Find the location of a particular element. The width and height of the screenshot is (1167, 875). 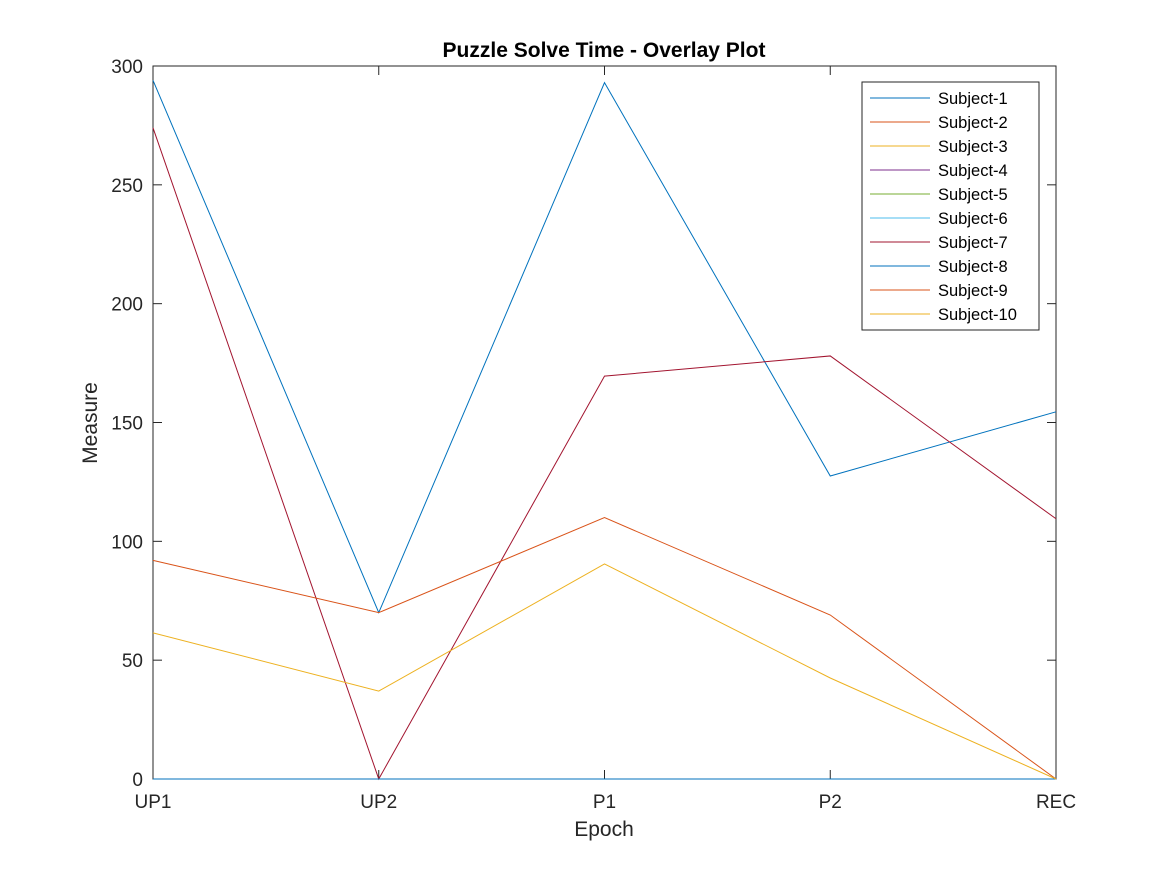

x-tick-label: UP1 is located at coordinates (153, 802).